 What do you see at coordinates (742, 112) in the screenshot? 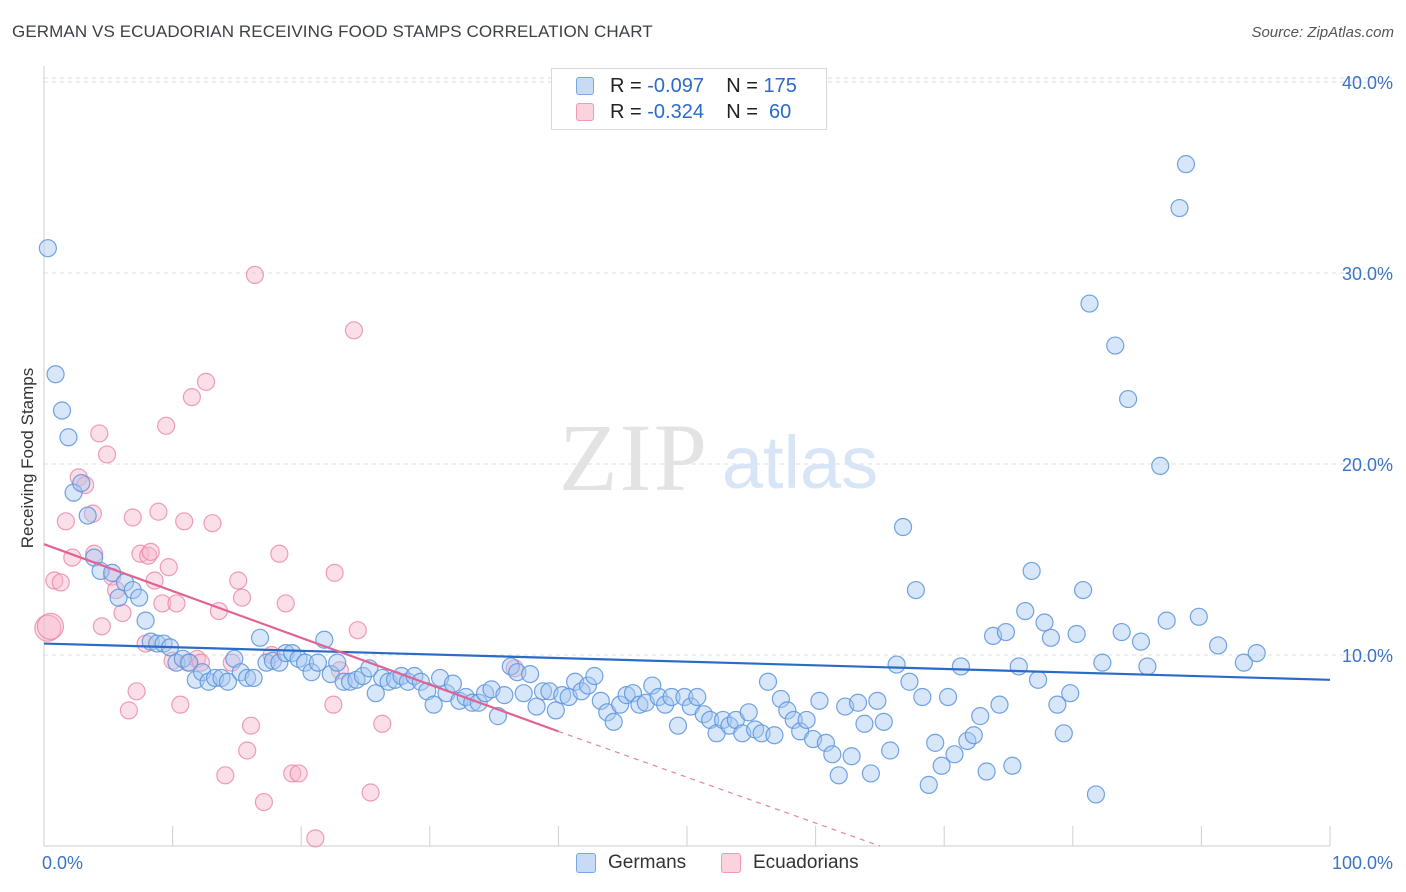
I see `legend-n-label: N =` at bounding box center [742, 112].